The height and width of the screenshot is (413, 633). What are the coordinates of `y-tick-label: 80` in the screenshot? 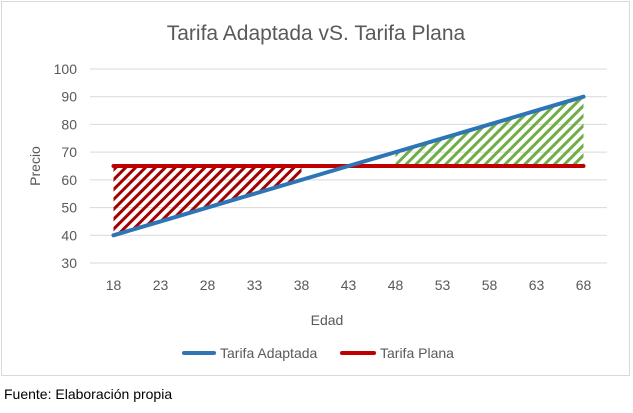 It's located at (69, 124).